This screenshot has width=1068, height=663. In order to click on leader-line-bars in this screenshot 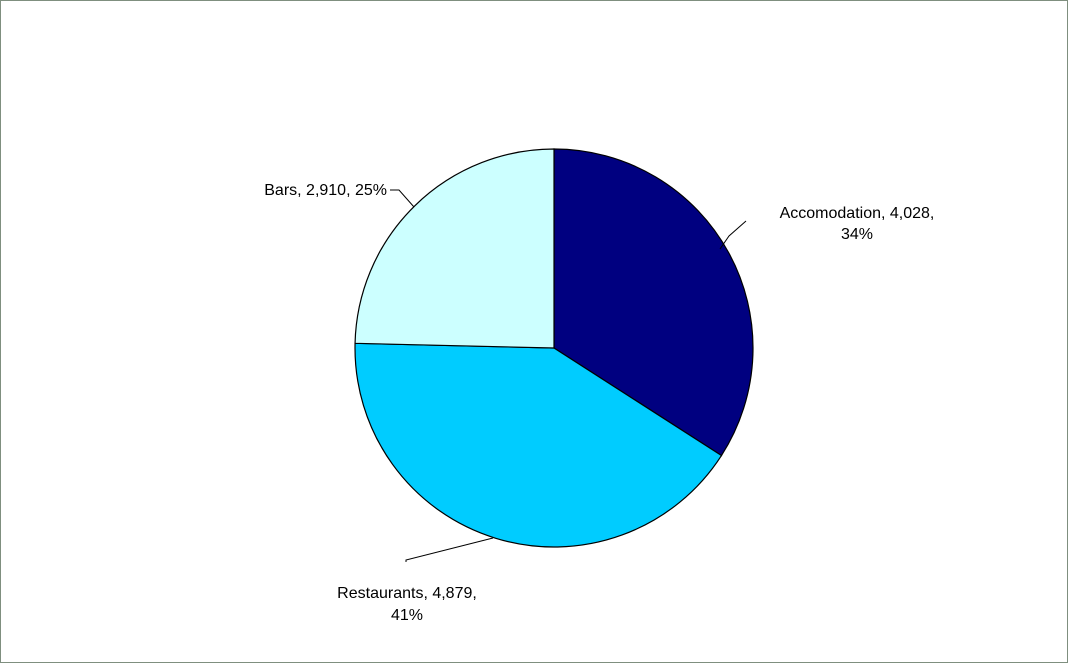, I will do `click(402, 198)`.